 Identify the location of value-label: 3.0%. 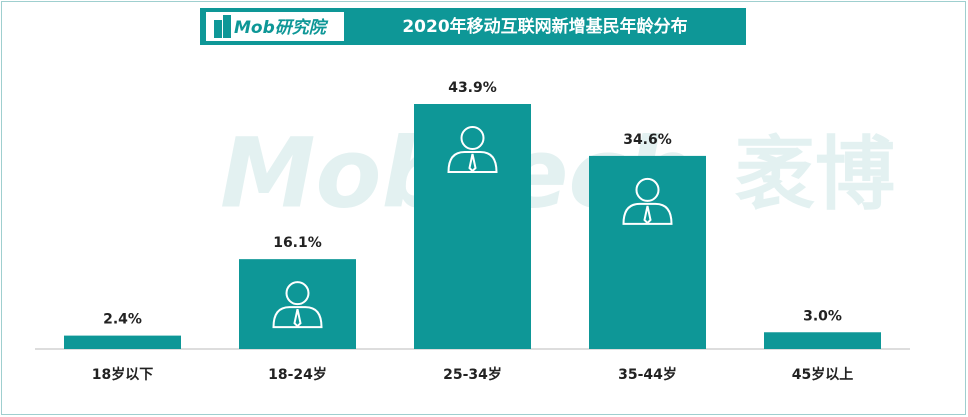
(822, 316).